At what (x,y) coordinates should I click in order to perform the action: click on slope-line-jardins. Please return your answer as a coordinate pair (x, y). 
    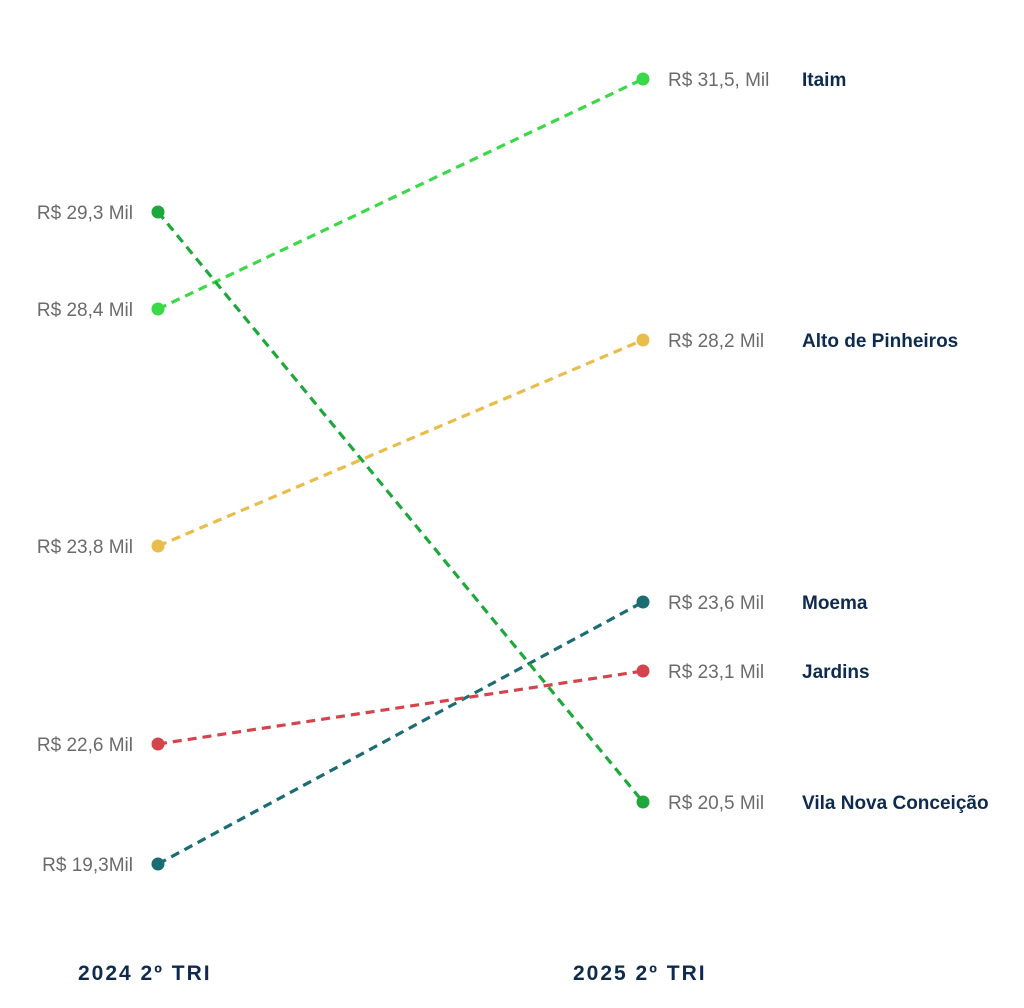
    Looking at the image, I should click on (400, 707).